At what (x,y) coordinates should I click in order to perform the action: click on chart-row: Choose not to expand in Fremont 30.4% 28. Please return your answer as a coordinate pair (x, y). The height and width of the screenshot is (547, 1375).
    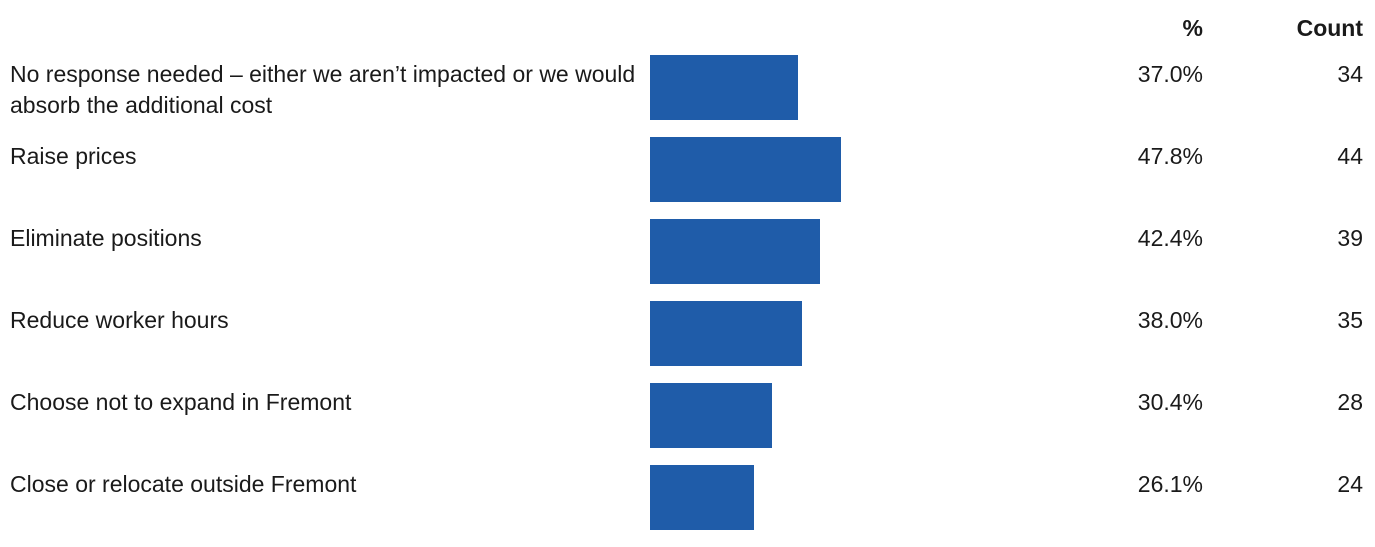
    Looking at the image, I should click on (687, 424).